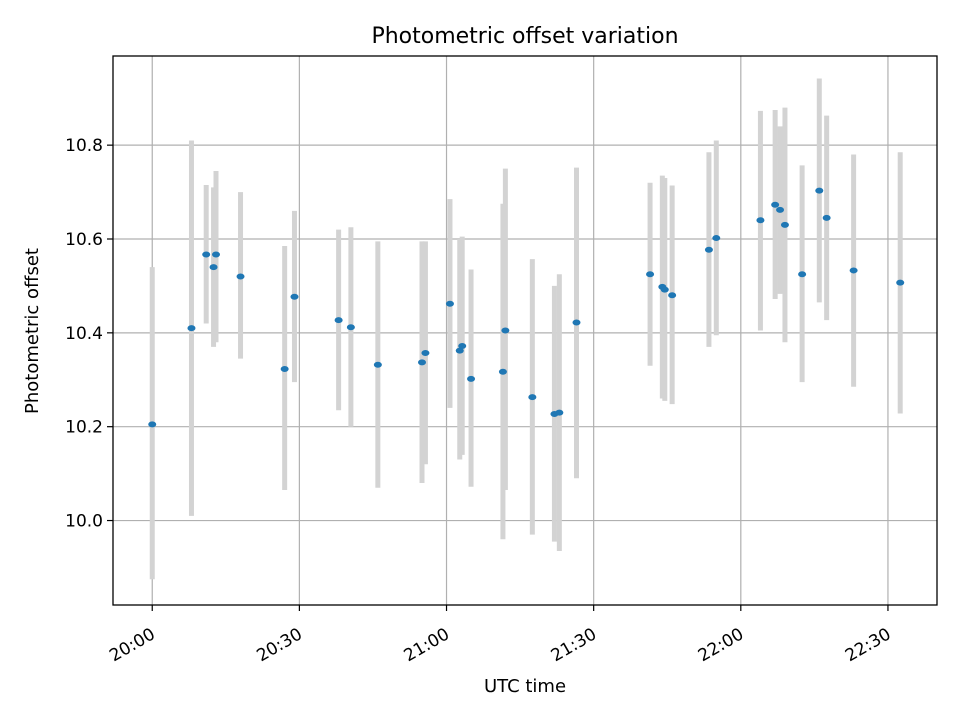 The height and width of the screenshot is (720, 960). Describe the element at coordinates (524, 36) in the screenshot. I see `chart-title: Photometric offset variation` at that location.